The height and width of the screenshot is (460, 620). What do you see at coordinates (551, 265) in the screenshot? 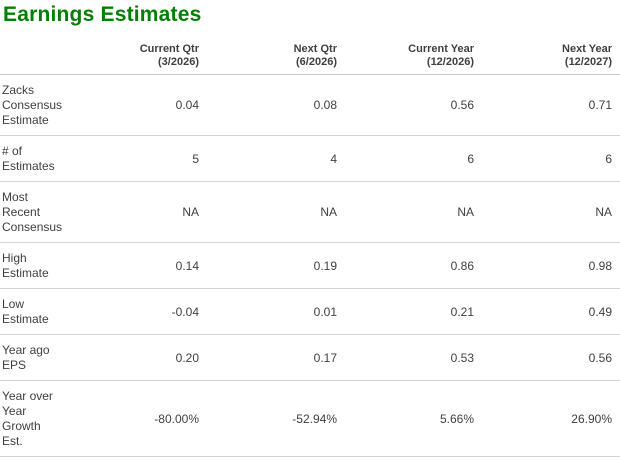
I see `cell-value: 0.98` at bounding box center [551, 265].